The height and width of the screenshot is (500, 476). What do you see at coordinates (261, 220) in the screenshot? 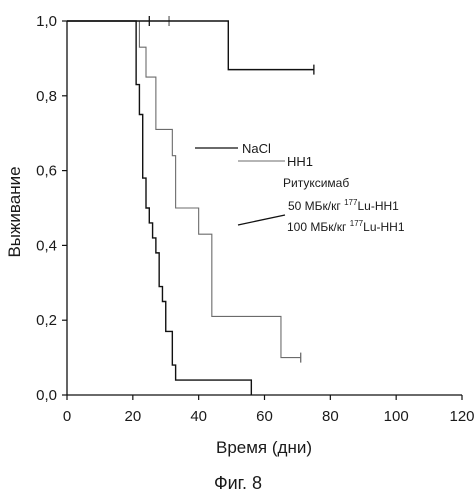
I see `legend-swatch-100mbq` at bounding box center [261, 220].